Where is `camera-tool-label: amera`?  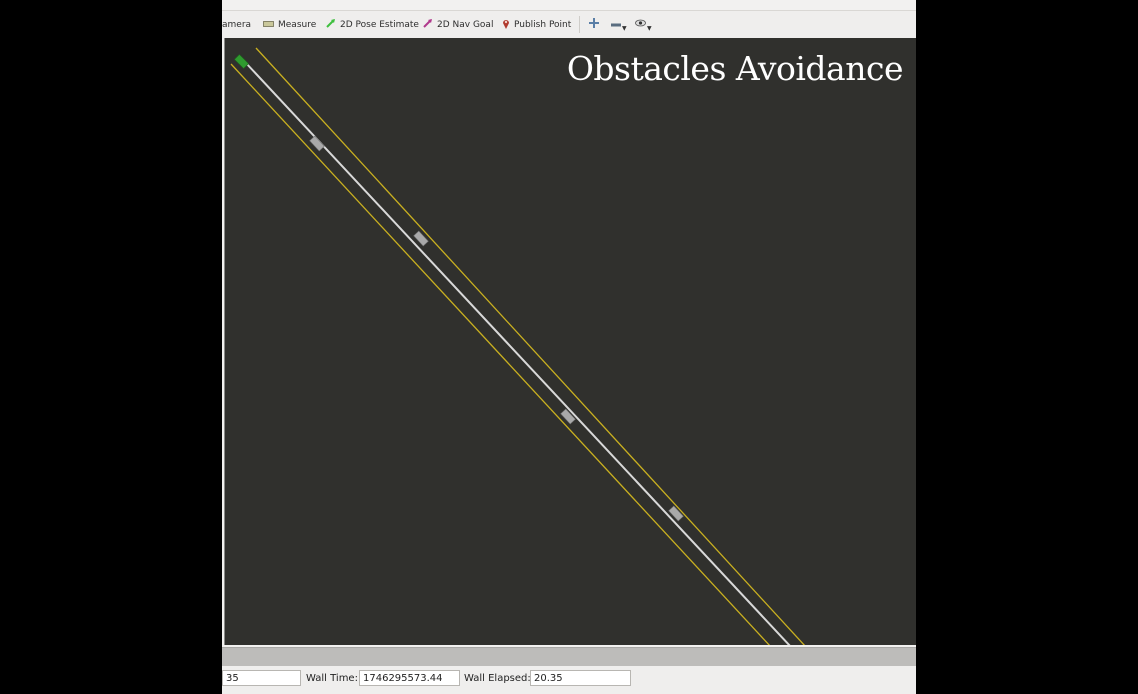 camera-tool-label: amera is located at coordinates (237, 24).